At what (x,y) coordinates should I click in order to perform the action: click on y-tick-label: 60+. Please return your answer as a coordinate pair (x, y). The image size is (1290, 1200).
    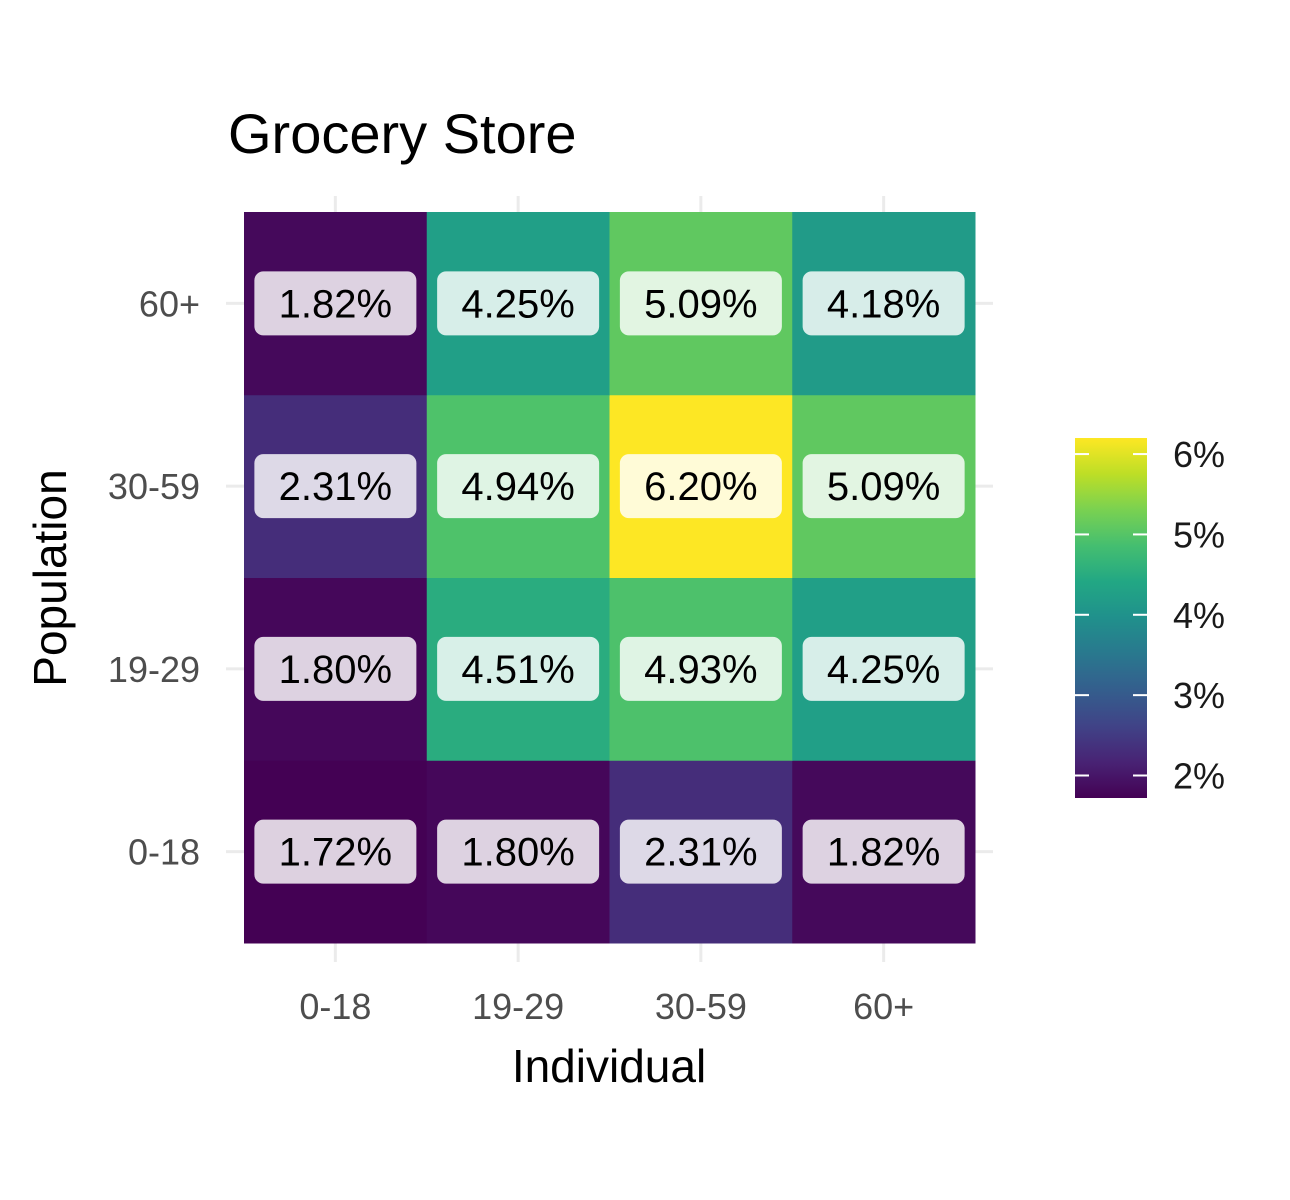
    Looking at the image, I should click on (169, 303).